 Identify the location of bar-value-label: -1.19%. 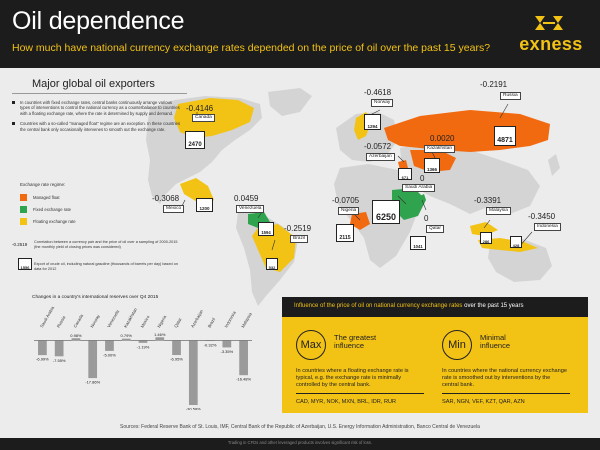
(143, 346).